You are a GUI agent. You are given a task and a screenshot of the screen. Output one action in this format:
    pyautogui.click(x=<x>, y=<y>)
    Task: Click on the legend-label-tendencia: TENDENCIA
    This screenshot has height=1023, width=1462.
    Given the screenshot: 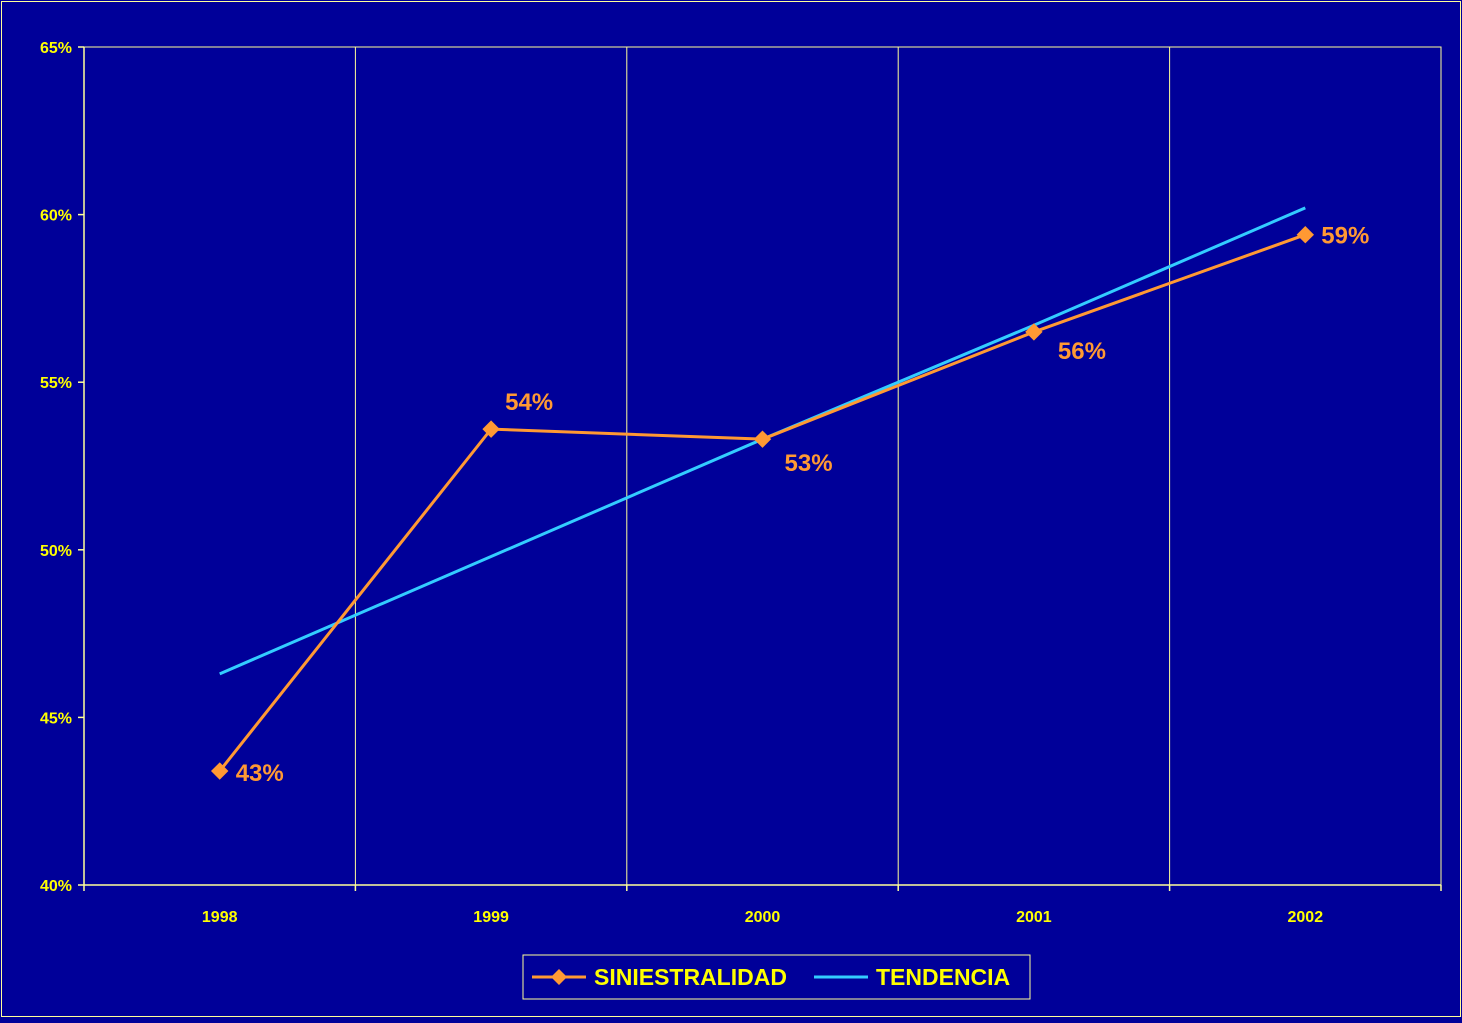 What is the action you would take?
    pyautogui.click(x=943, y=977)
    